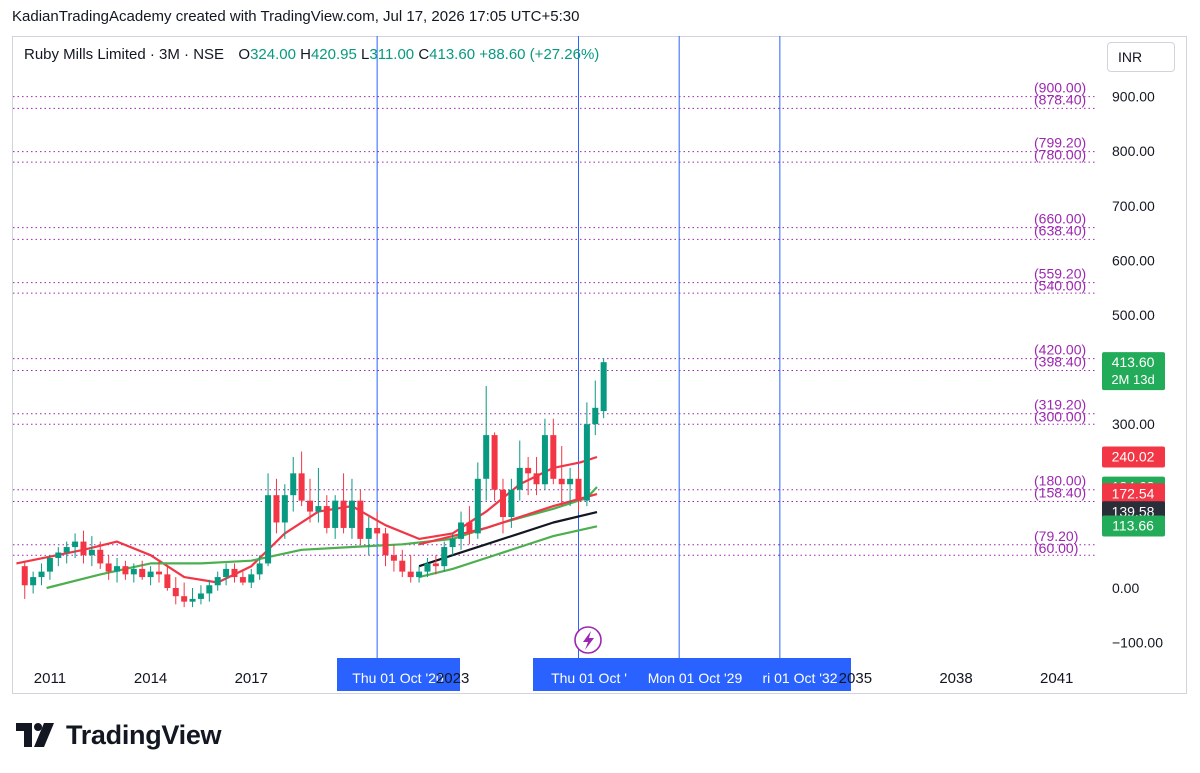  I want to click on vertical-line-label: ri 01 Oct '32, so click(799, 678).